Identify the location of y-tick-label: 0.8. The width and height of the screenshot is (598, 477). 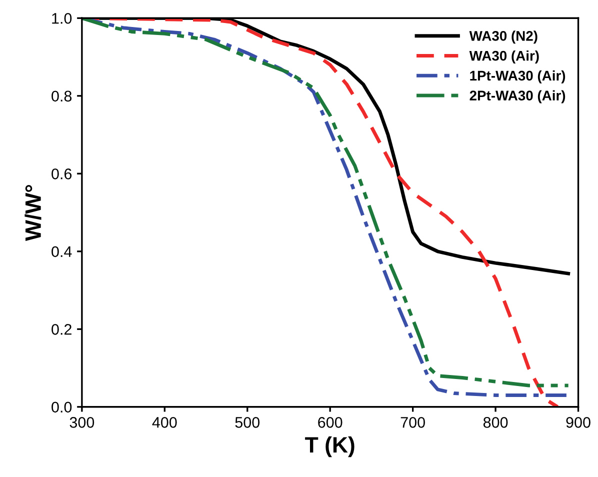
(62, 96).